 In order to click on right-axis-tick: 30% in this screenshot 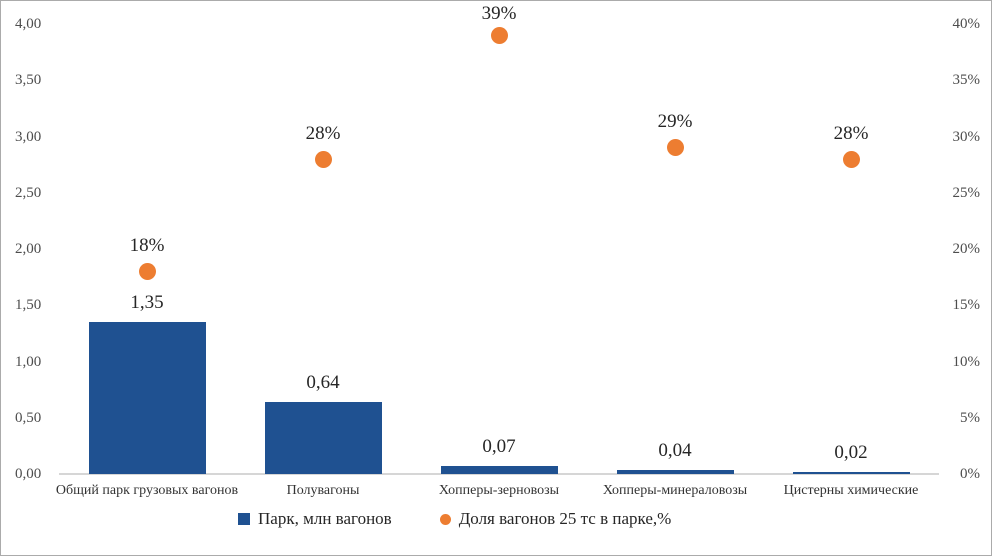, I will do `click(966, 136)`.